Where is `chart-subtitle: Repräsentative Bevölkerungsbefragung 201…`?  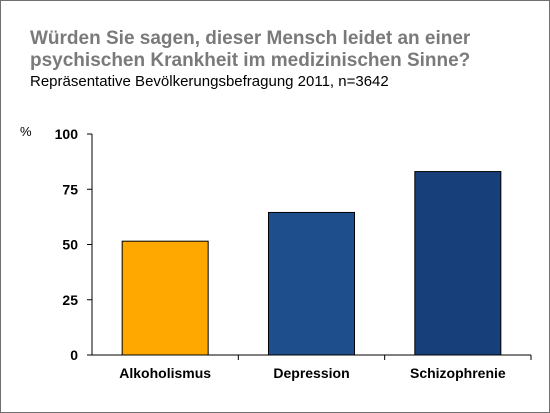
chart-subtitle: Repräsentative Bevölkerungsbefragung 201… is located at coordinates (209, 81).